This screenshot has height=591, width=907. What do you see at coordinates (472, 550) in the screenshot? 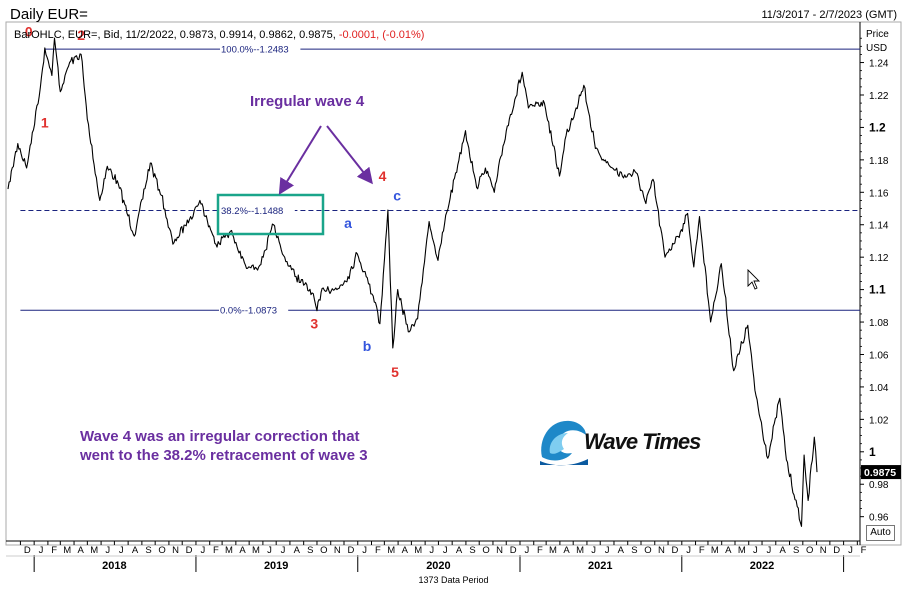
I see `x-month-label-33: S` at bounding box center [472, 550].